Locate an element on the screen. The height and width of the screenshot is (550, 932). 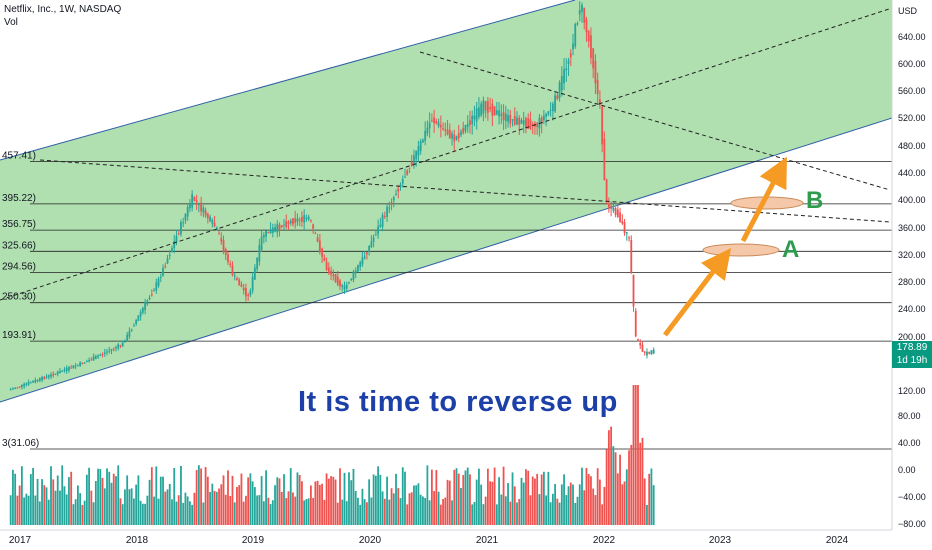
level-label: 356.75) is located at coordinates (19, 224).